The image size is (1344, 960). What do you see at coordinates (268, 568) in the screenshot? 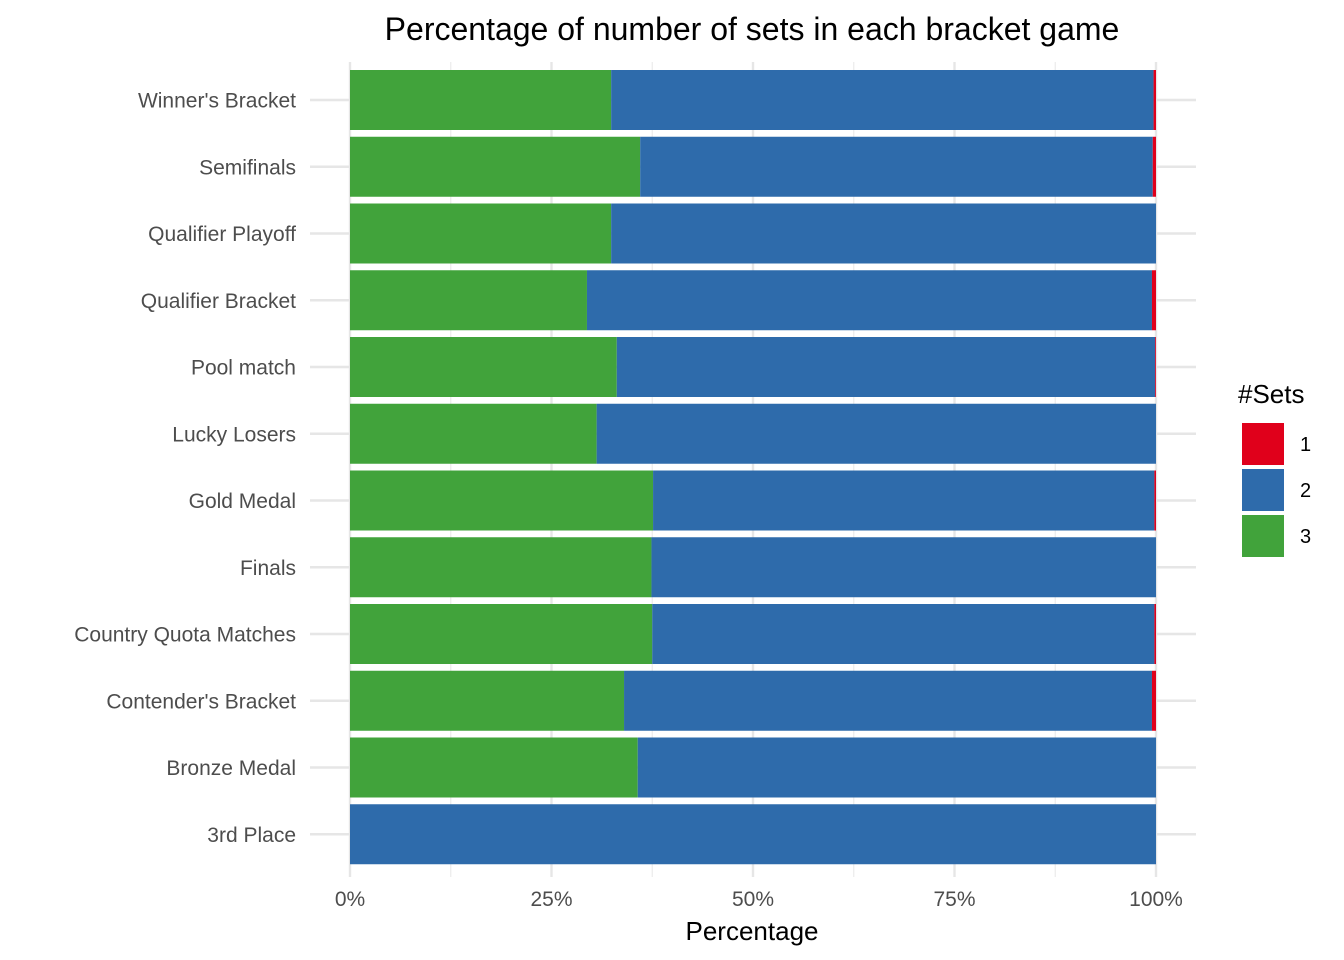
I see `y-tick-label: Finals` at bounding box center [268, 568].